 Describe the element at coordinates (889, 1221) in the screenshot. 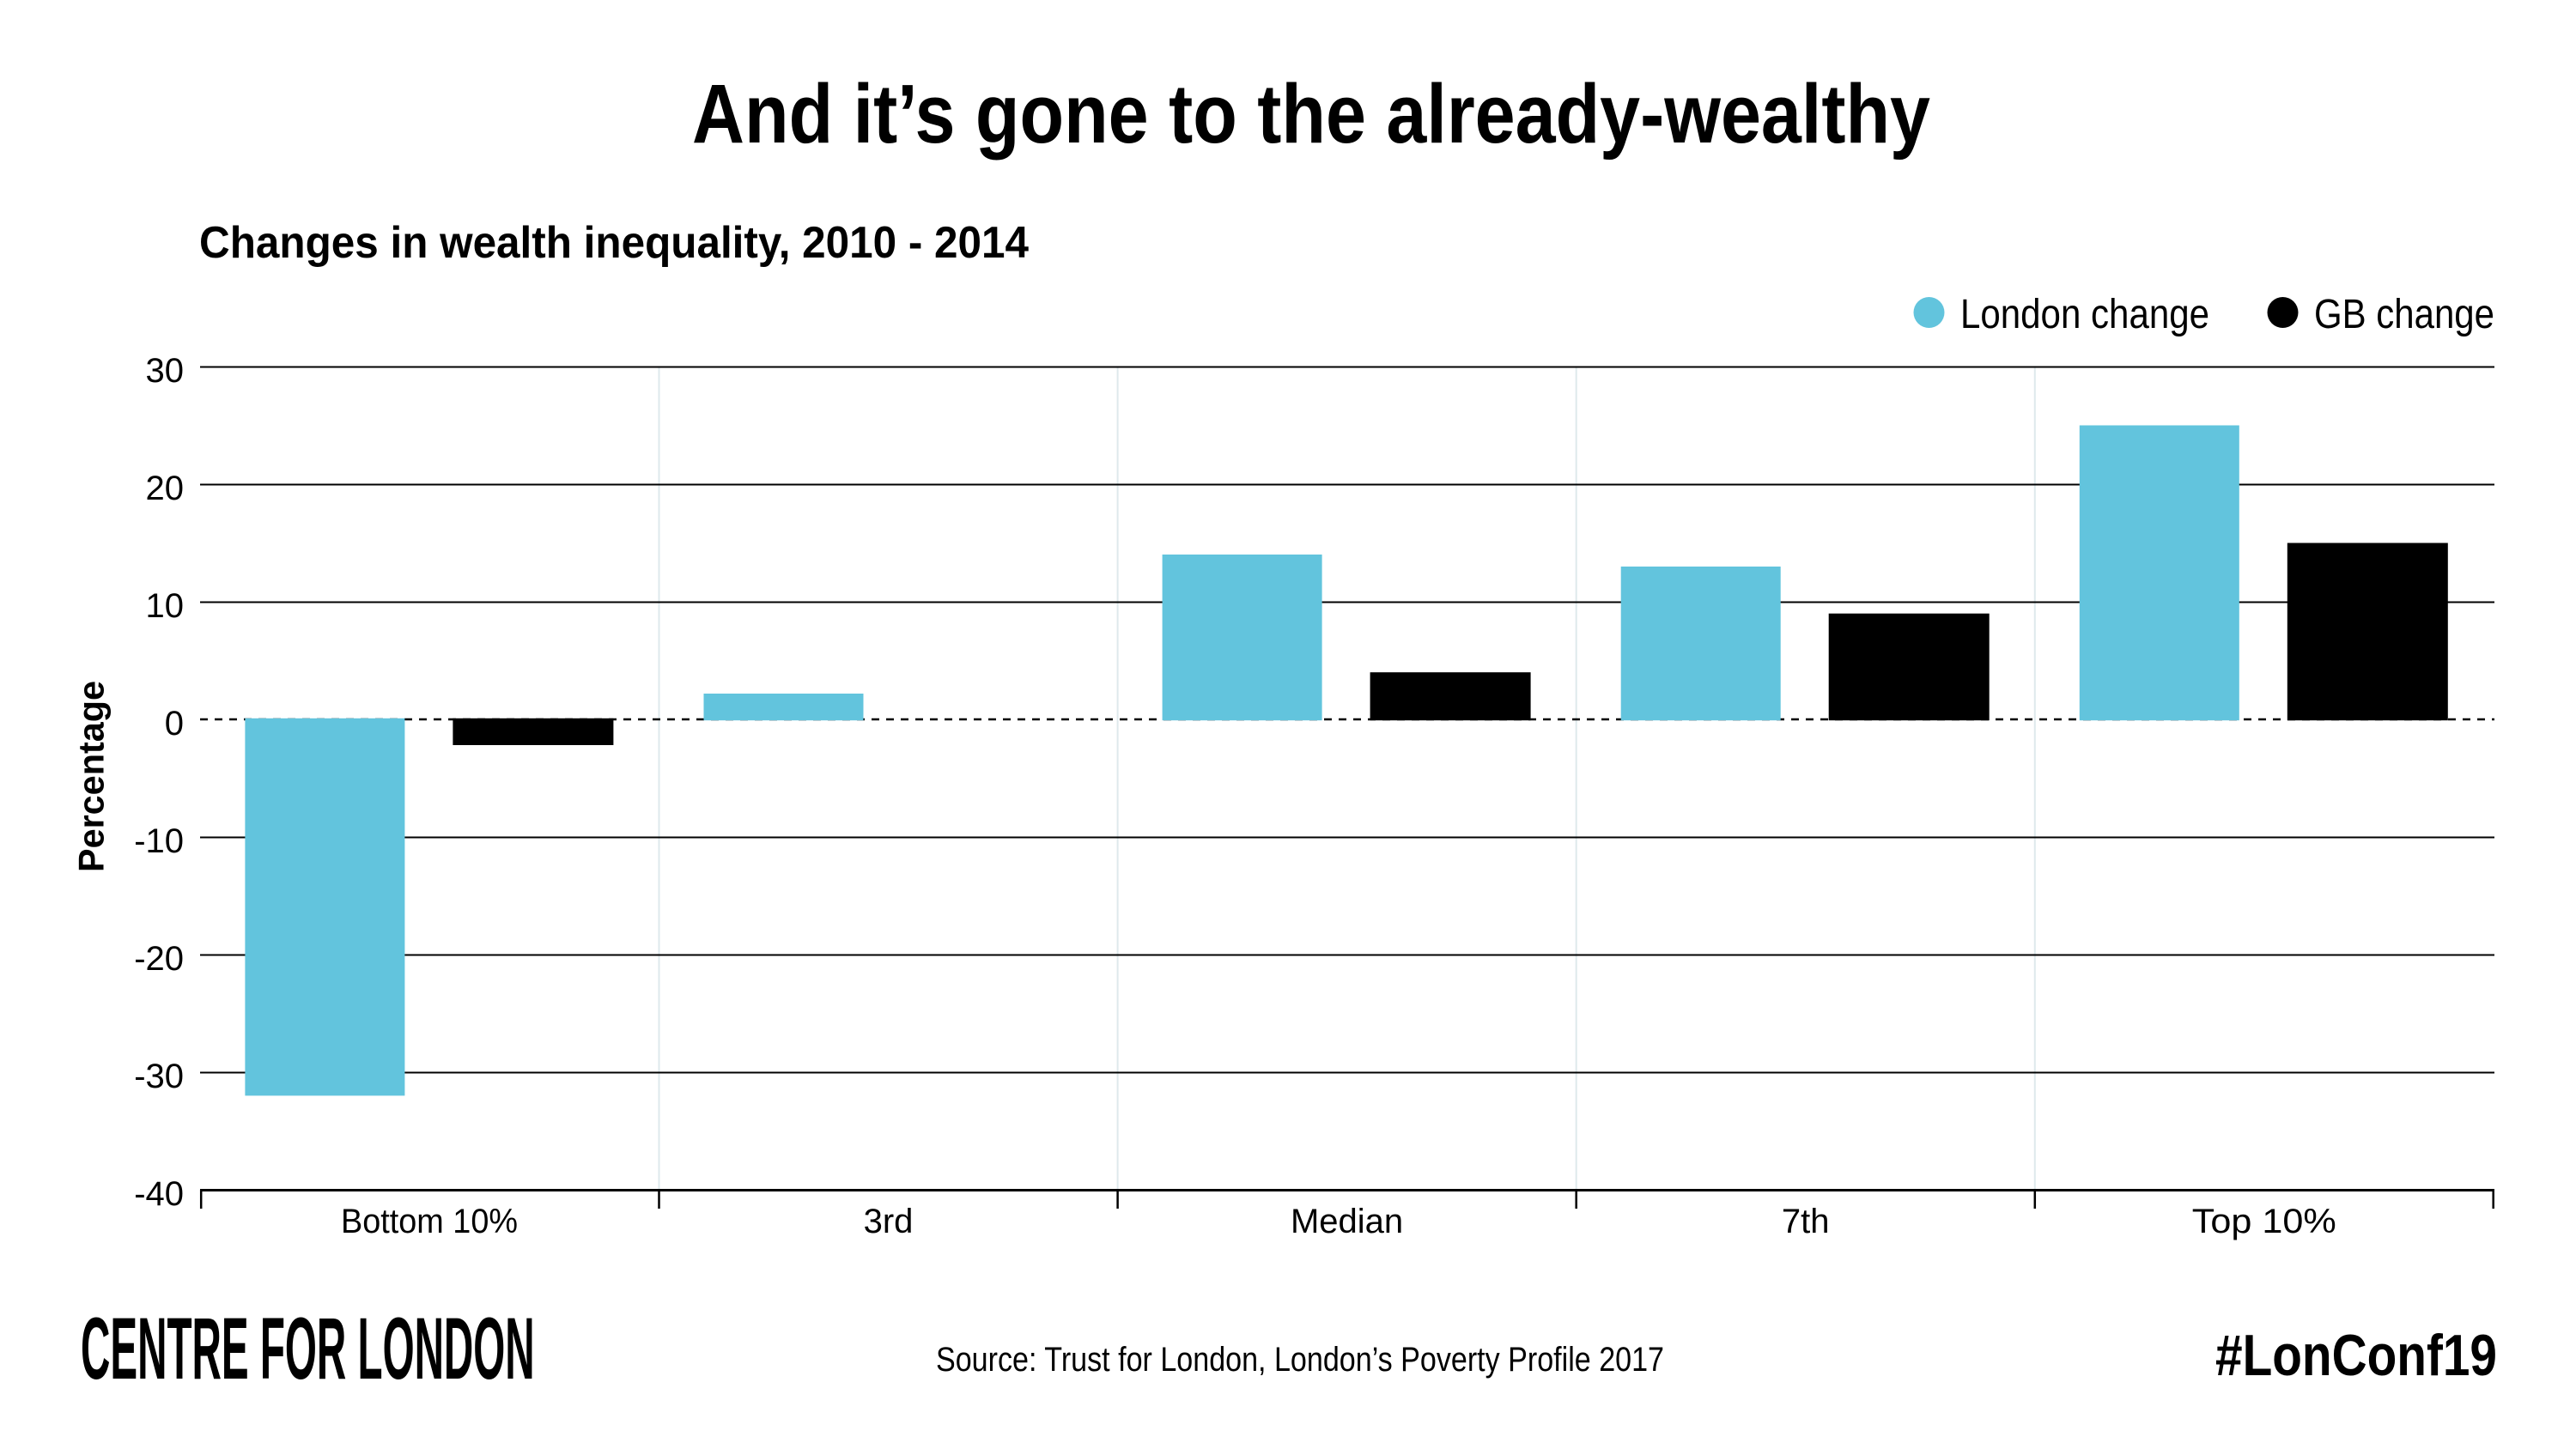

I see `svg-text: 3rd` at that location.